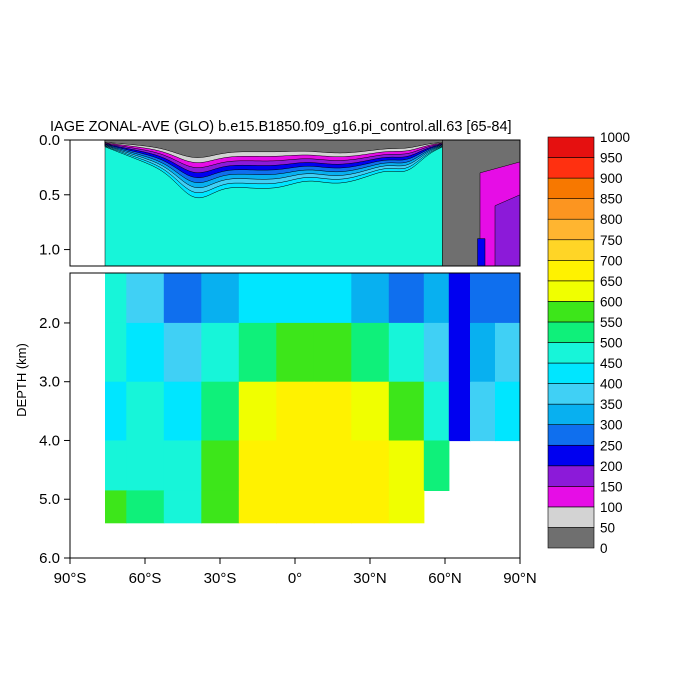  I want to click on y-axis-ticks: 0.0 0.5 1.0 2.0 3.0 4.0 5.0 6.0, so click(54, 349).